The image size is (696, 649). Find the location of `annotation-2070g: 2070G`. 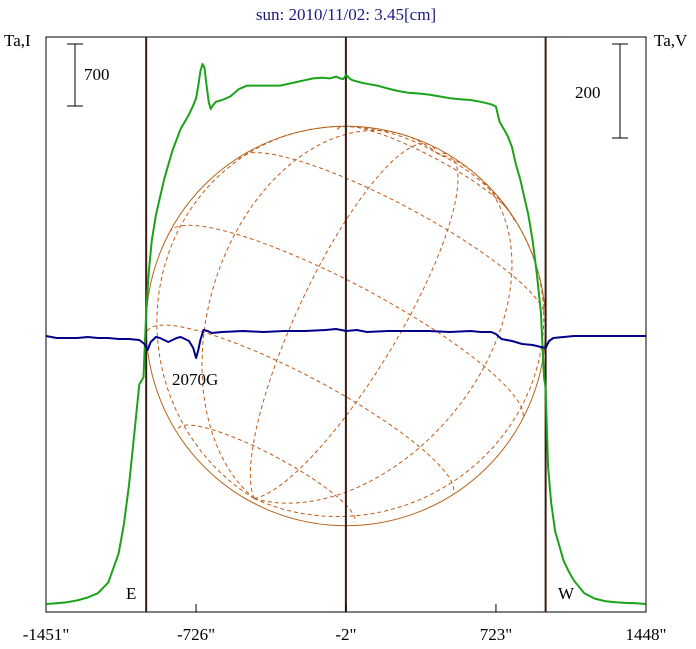

annotation-2070g: 2070G is located at coordinates (195, 379).